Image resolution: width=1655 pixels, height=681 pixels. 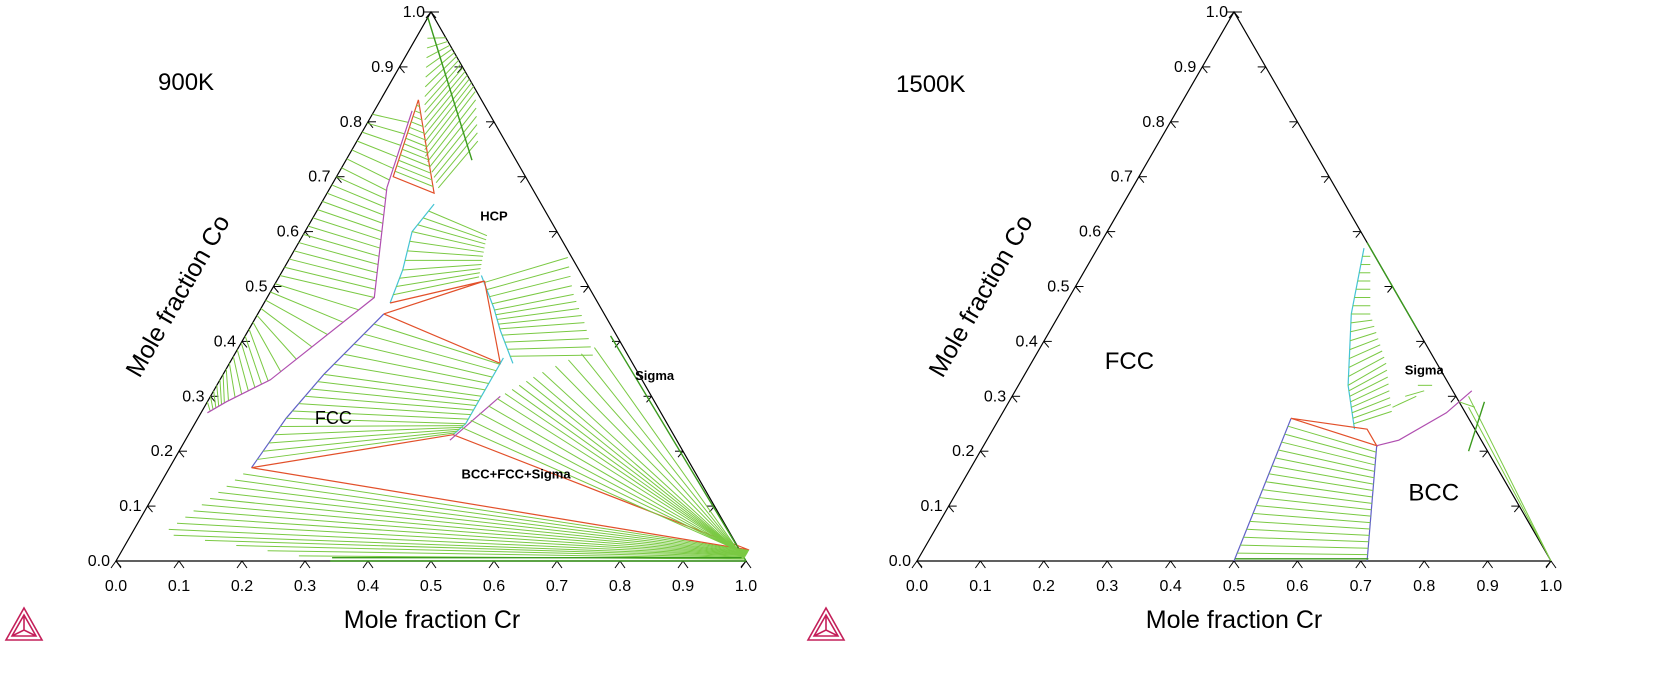 I want to click on x-tick-label: 1.0, so click(x=746, y=586).